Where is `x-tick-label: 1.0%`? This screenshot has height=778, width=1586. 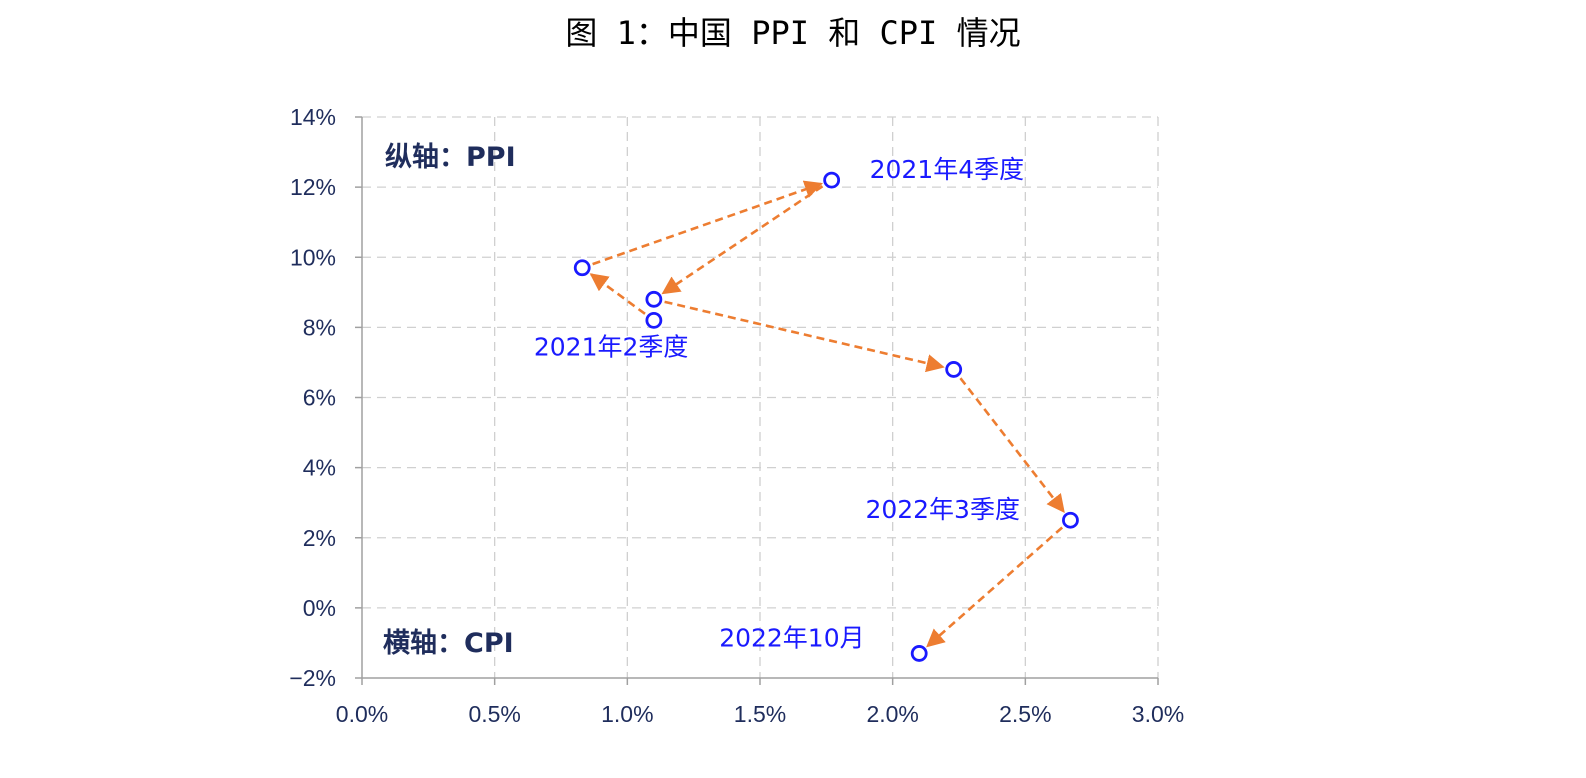 x-tick-label: 1.0% is located at coordinates (627, 714).